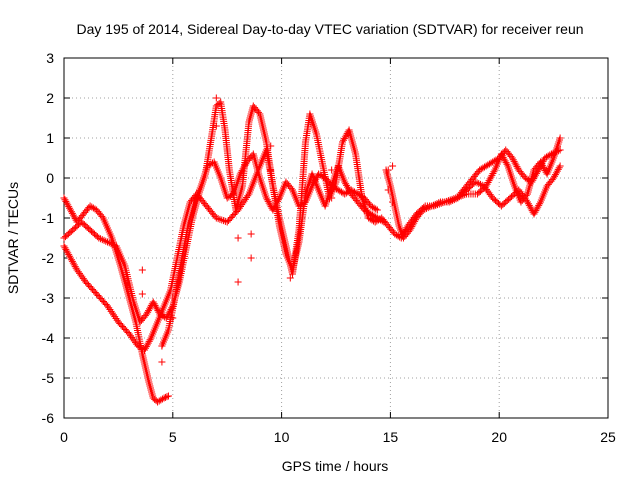  What do you see at coordinates (50, 138) in the screenshot?
I see `y-tick-label: 1` at bounding box center [50, 138].